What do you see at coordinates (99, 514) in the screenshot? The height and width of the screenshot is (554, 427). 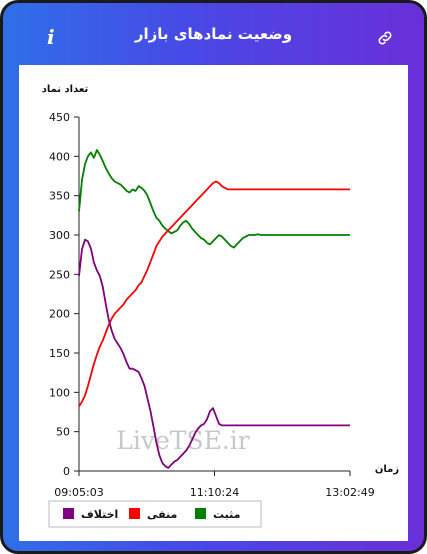 I see `legend-label: اختلاف` at bounding box center [99, 514].